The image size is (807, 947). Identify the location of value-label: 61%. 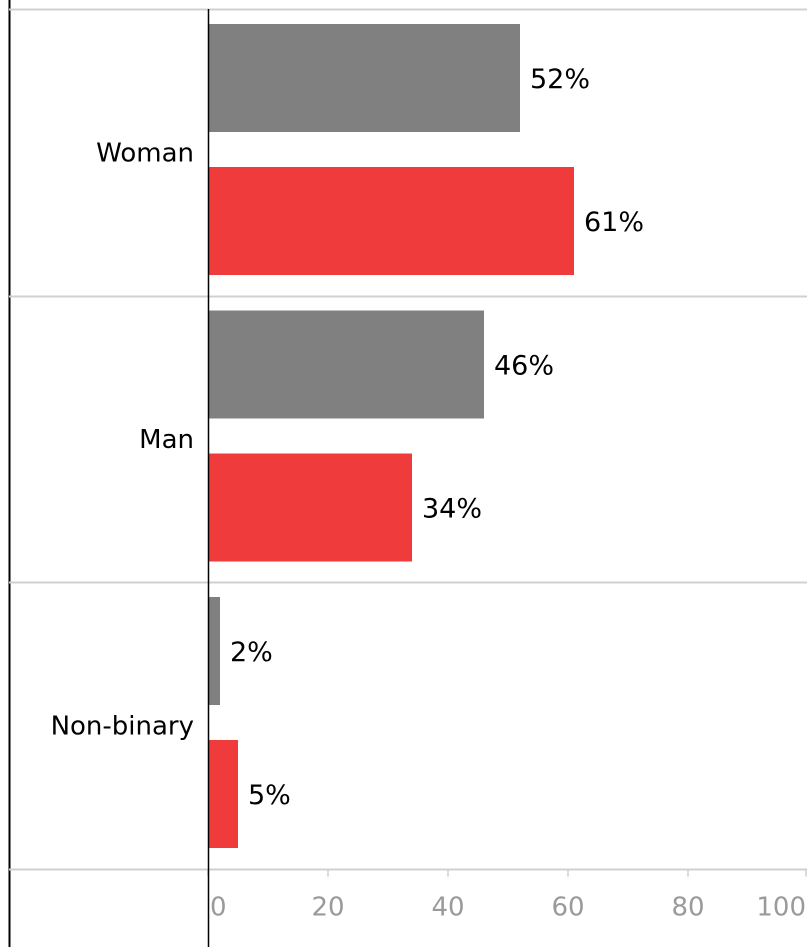
(614, 222).